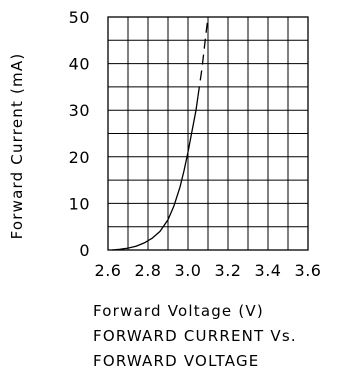 The width and height of the screenshot is (353, 380). I want to click on y-tick-labels: 0 10 20 30 40 50, so click(79, 134).